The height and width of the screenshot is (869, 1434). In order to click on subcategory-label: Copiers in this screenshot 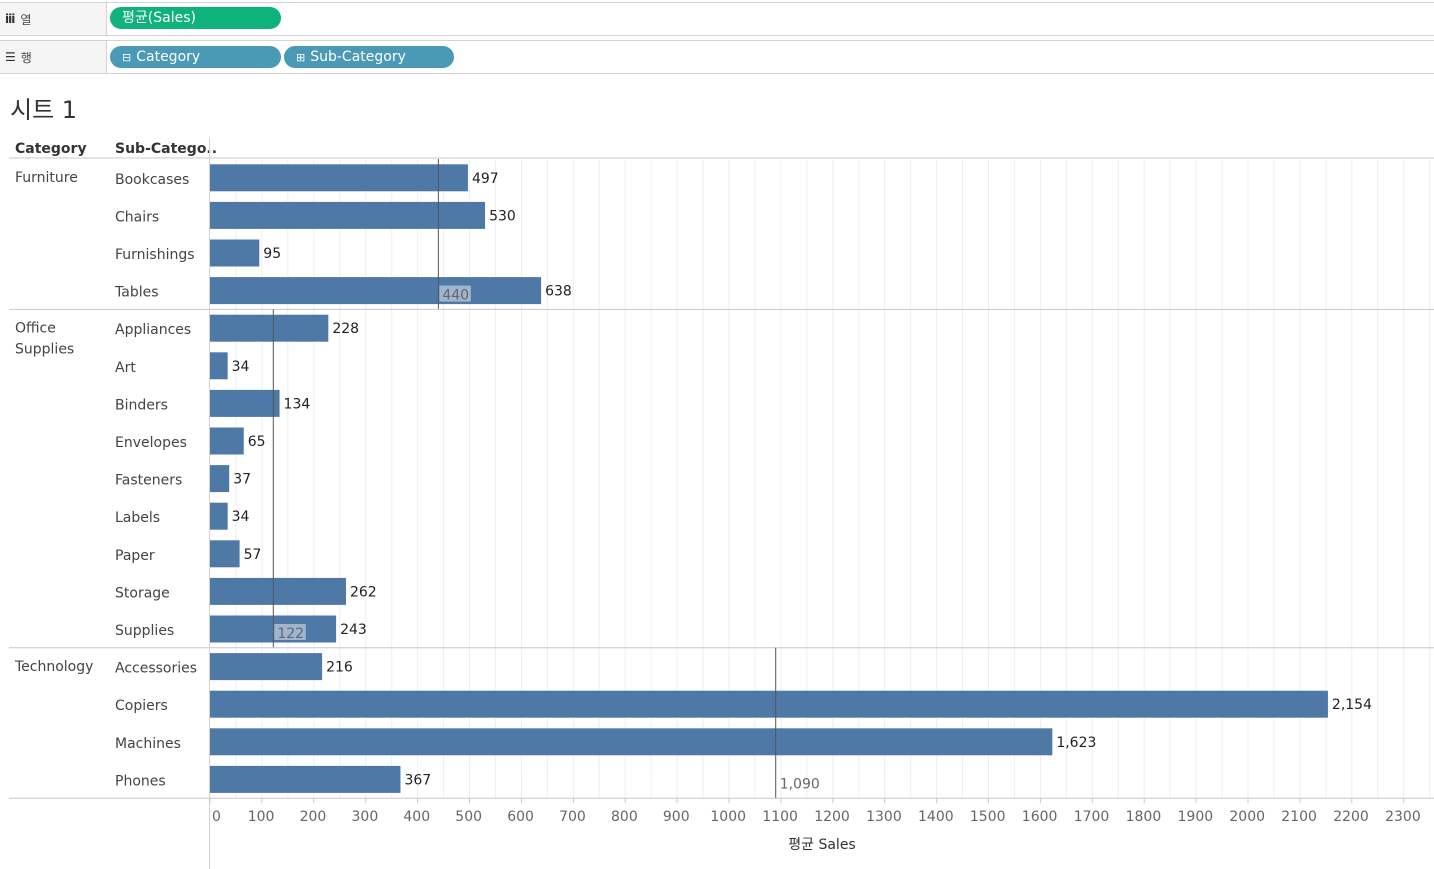, I will do `click(141, 706)`.